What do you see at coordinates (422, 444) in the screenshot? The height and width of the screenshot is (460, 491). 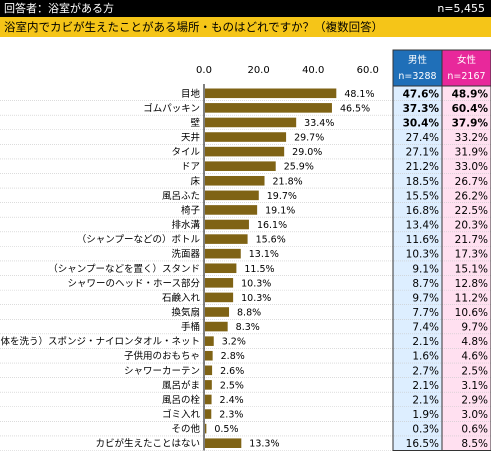 I see `male-value: 16.5%` at bounding box center [422, 444].